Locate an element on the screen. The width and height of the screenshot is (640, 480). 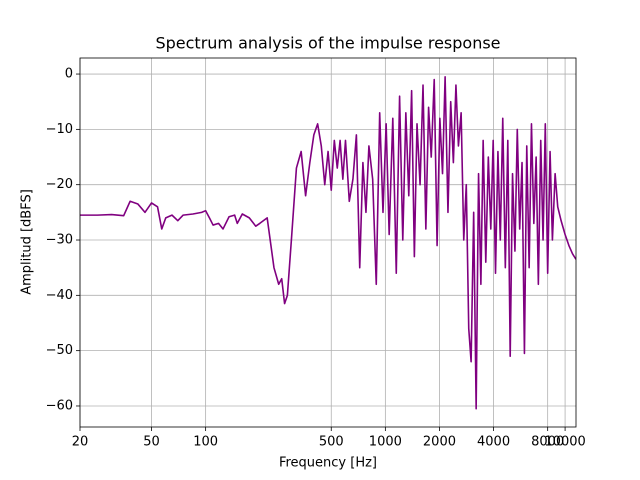
y-tick-label: −60 is located at coordinates (59, 405).